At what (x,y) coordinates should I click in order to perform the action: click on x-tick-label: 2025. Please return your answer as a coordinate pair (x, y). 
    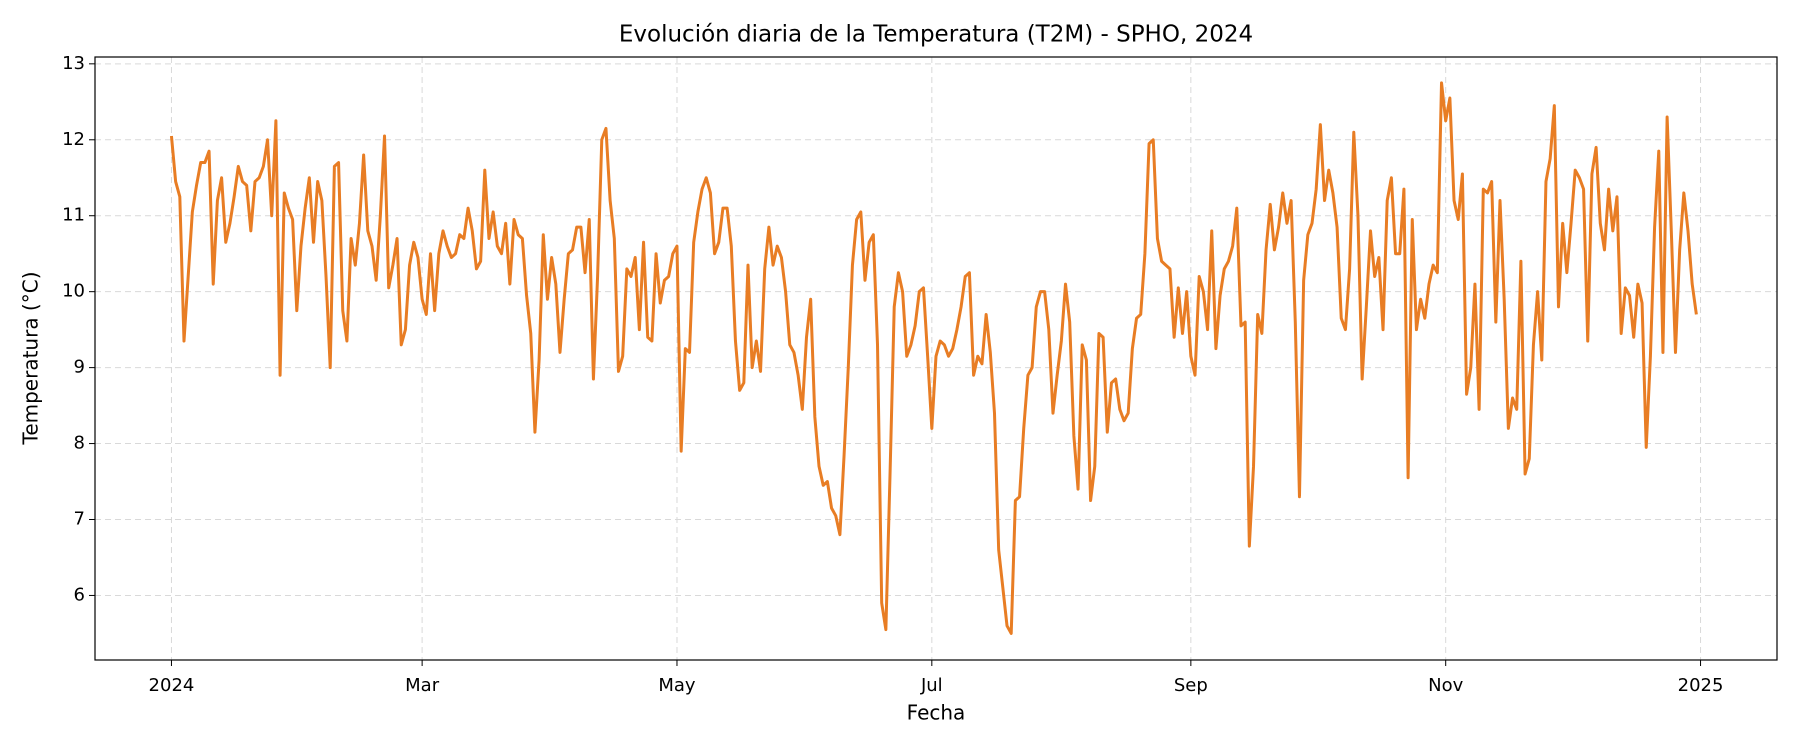
    Looking at the image, I should click on (1701, 685).